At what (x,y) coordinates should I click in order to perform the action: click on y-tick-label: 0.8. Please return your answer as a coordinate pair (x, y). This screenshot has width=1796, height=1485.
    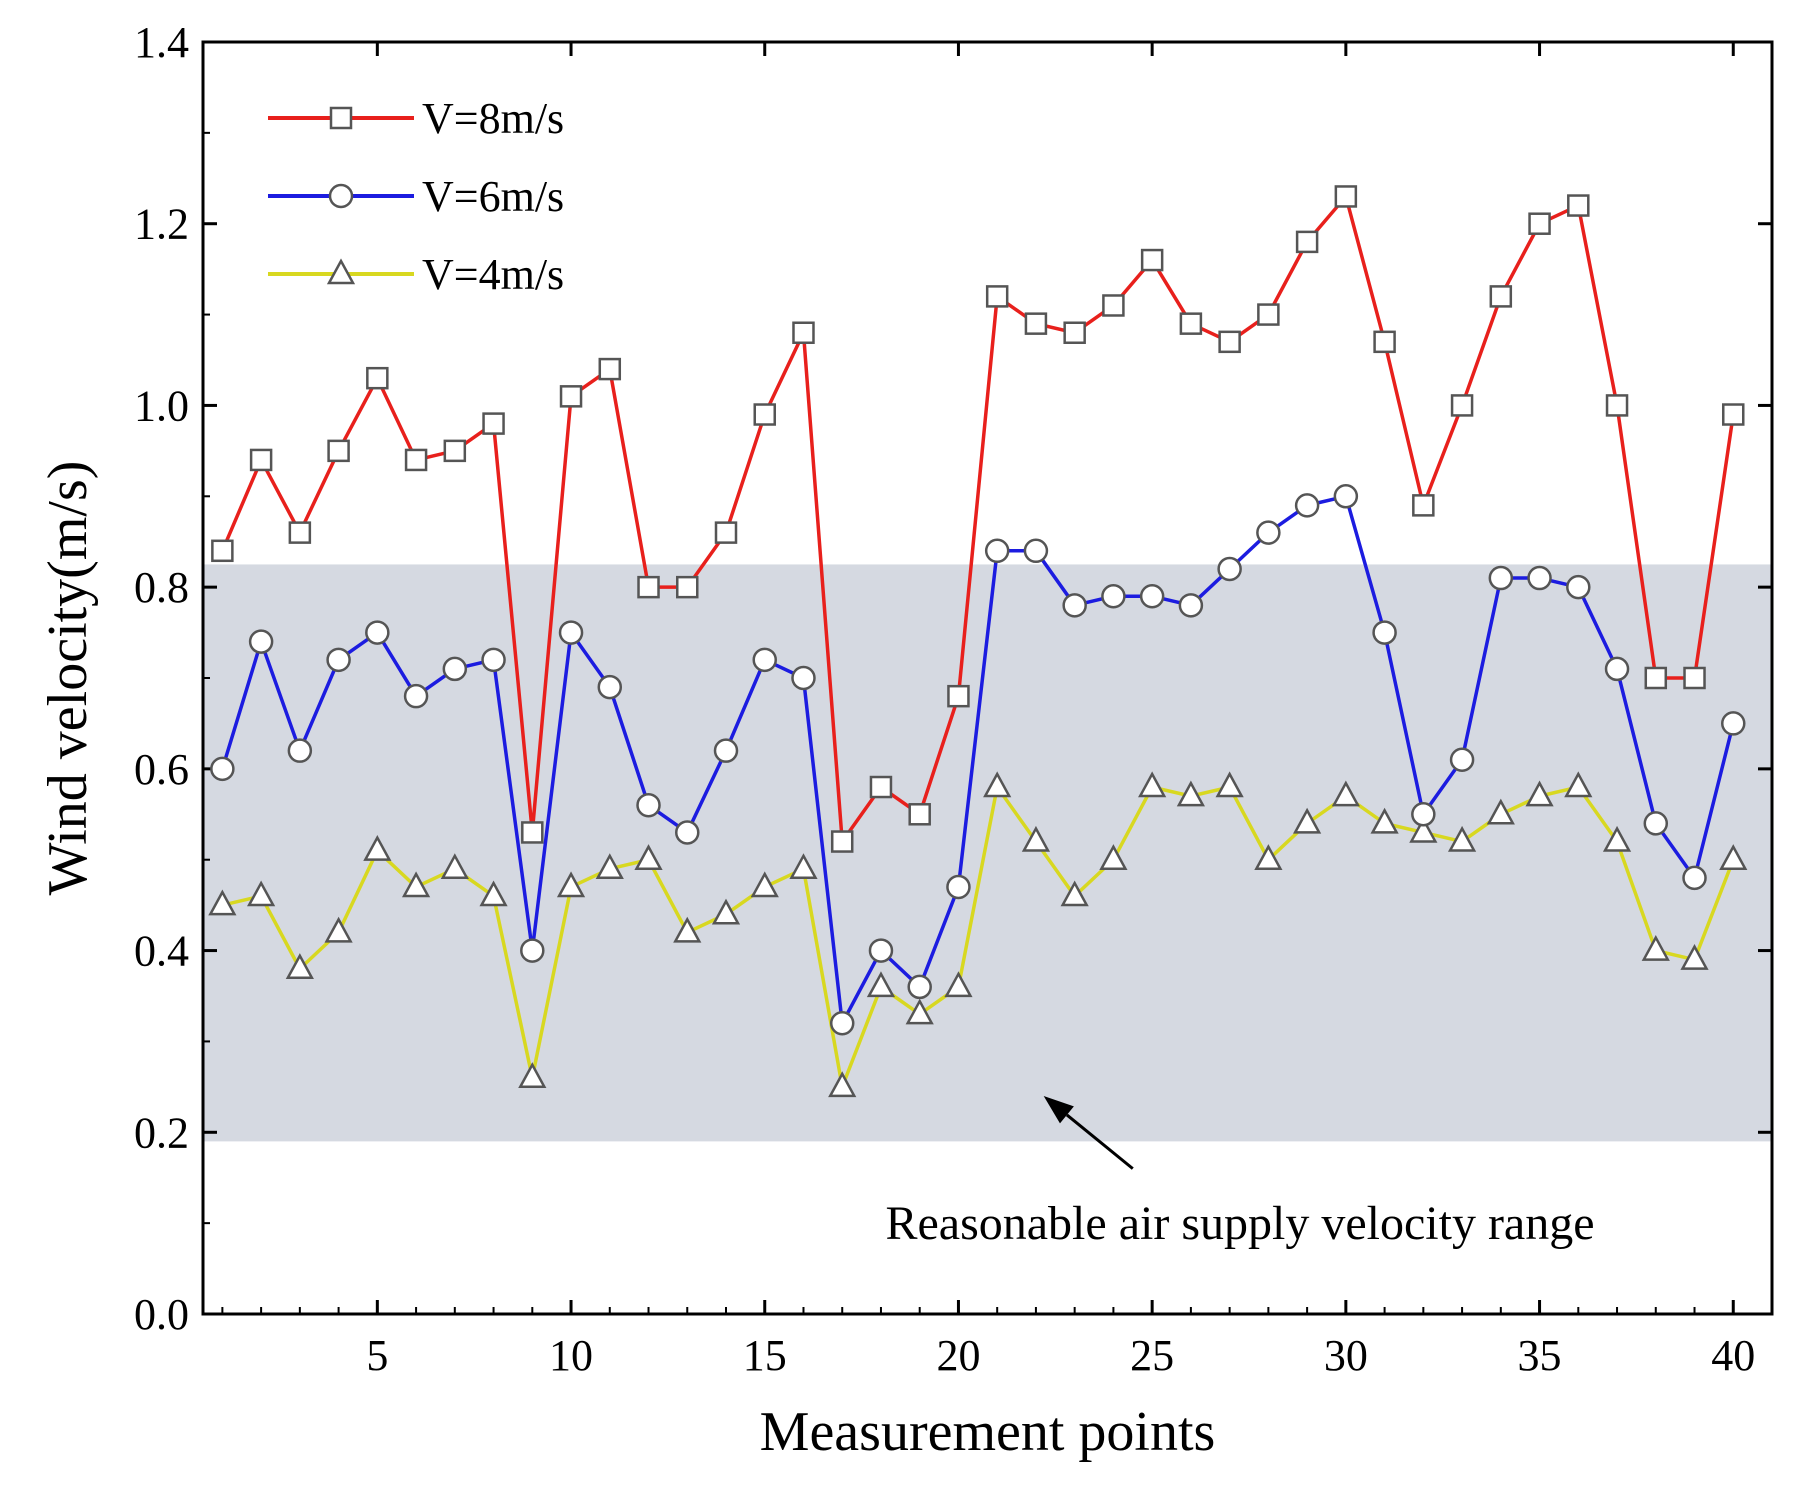
    Looking at the image, I should click on (161, 587).